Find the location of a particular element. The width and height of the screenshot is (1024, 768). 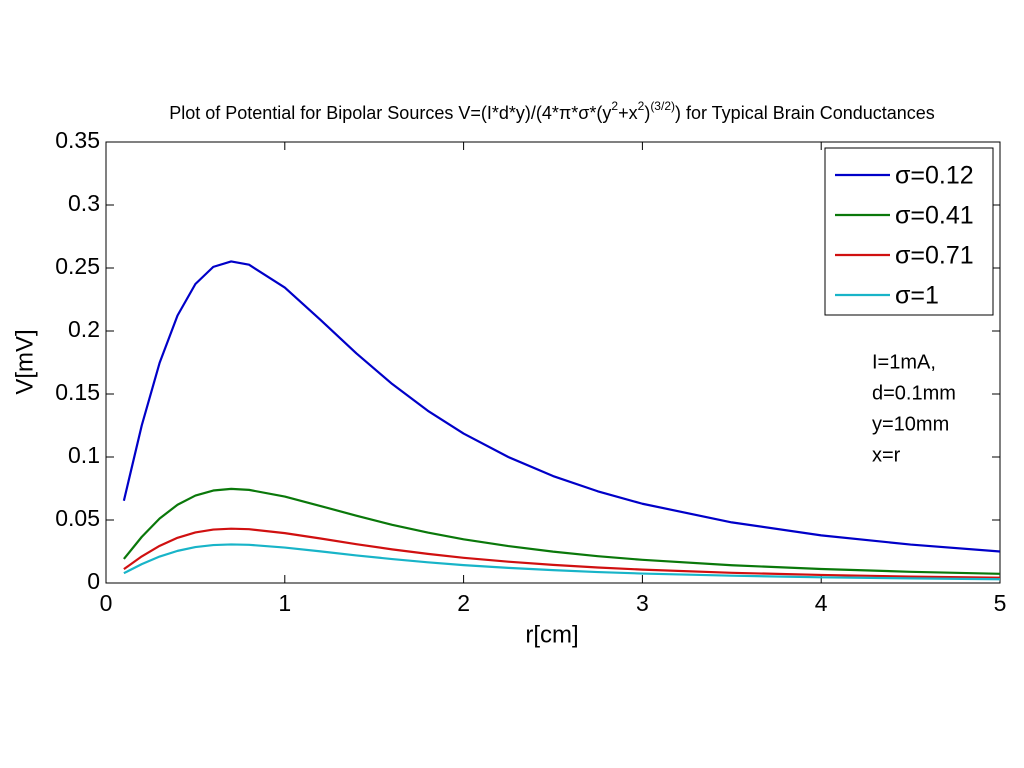

x-tick-label: 4 is located at coordinates (821, 603).